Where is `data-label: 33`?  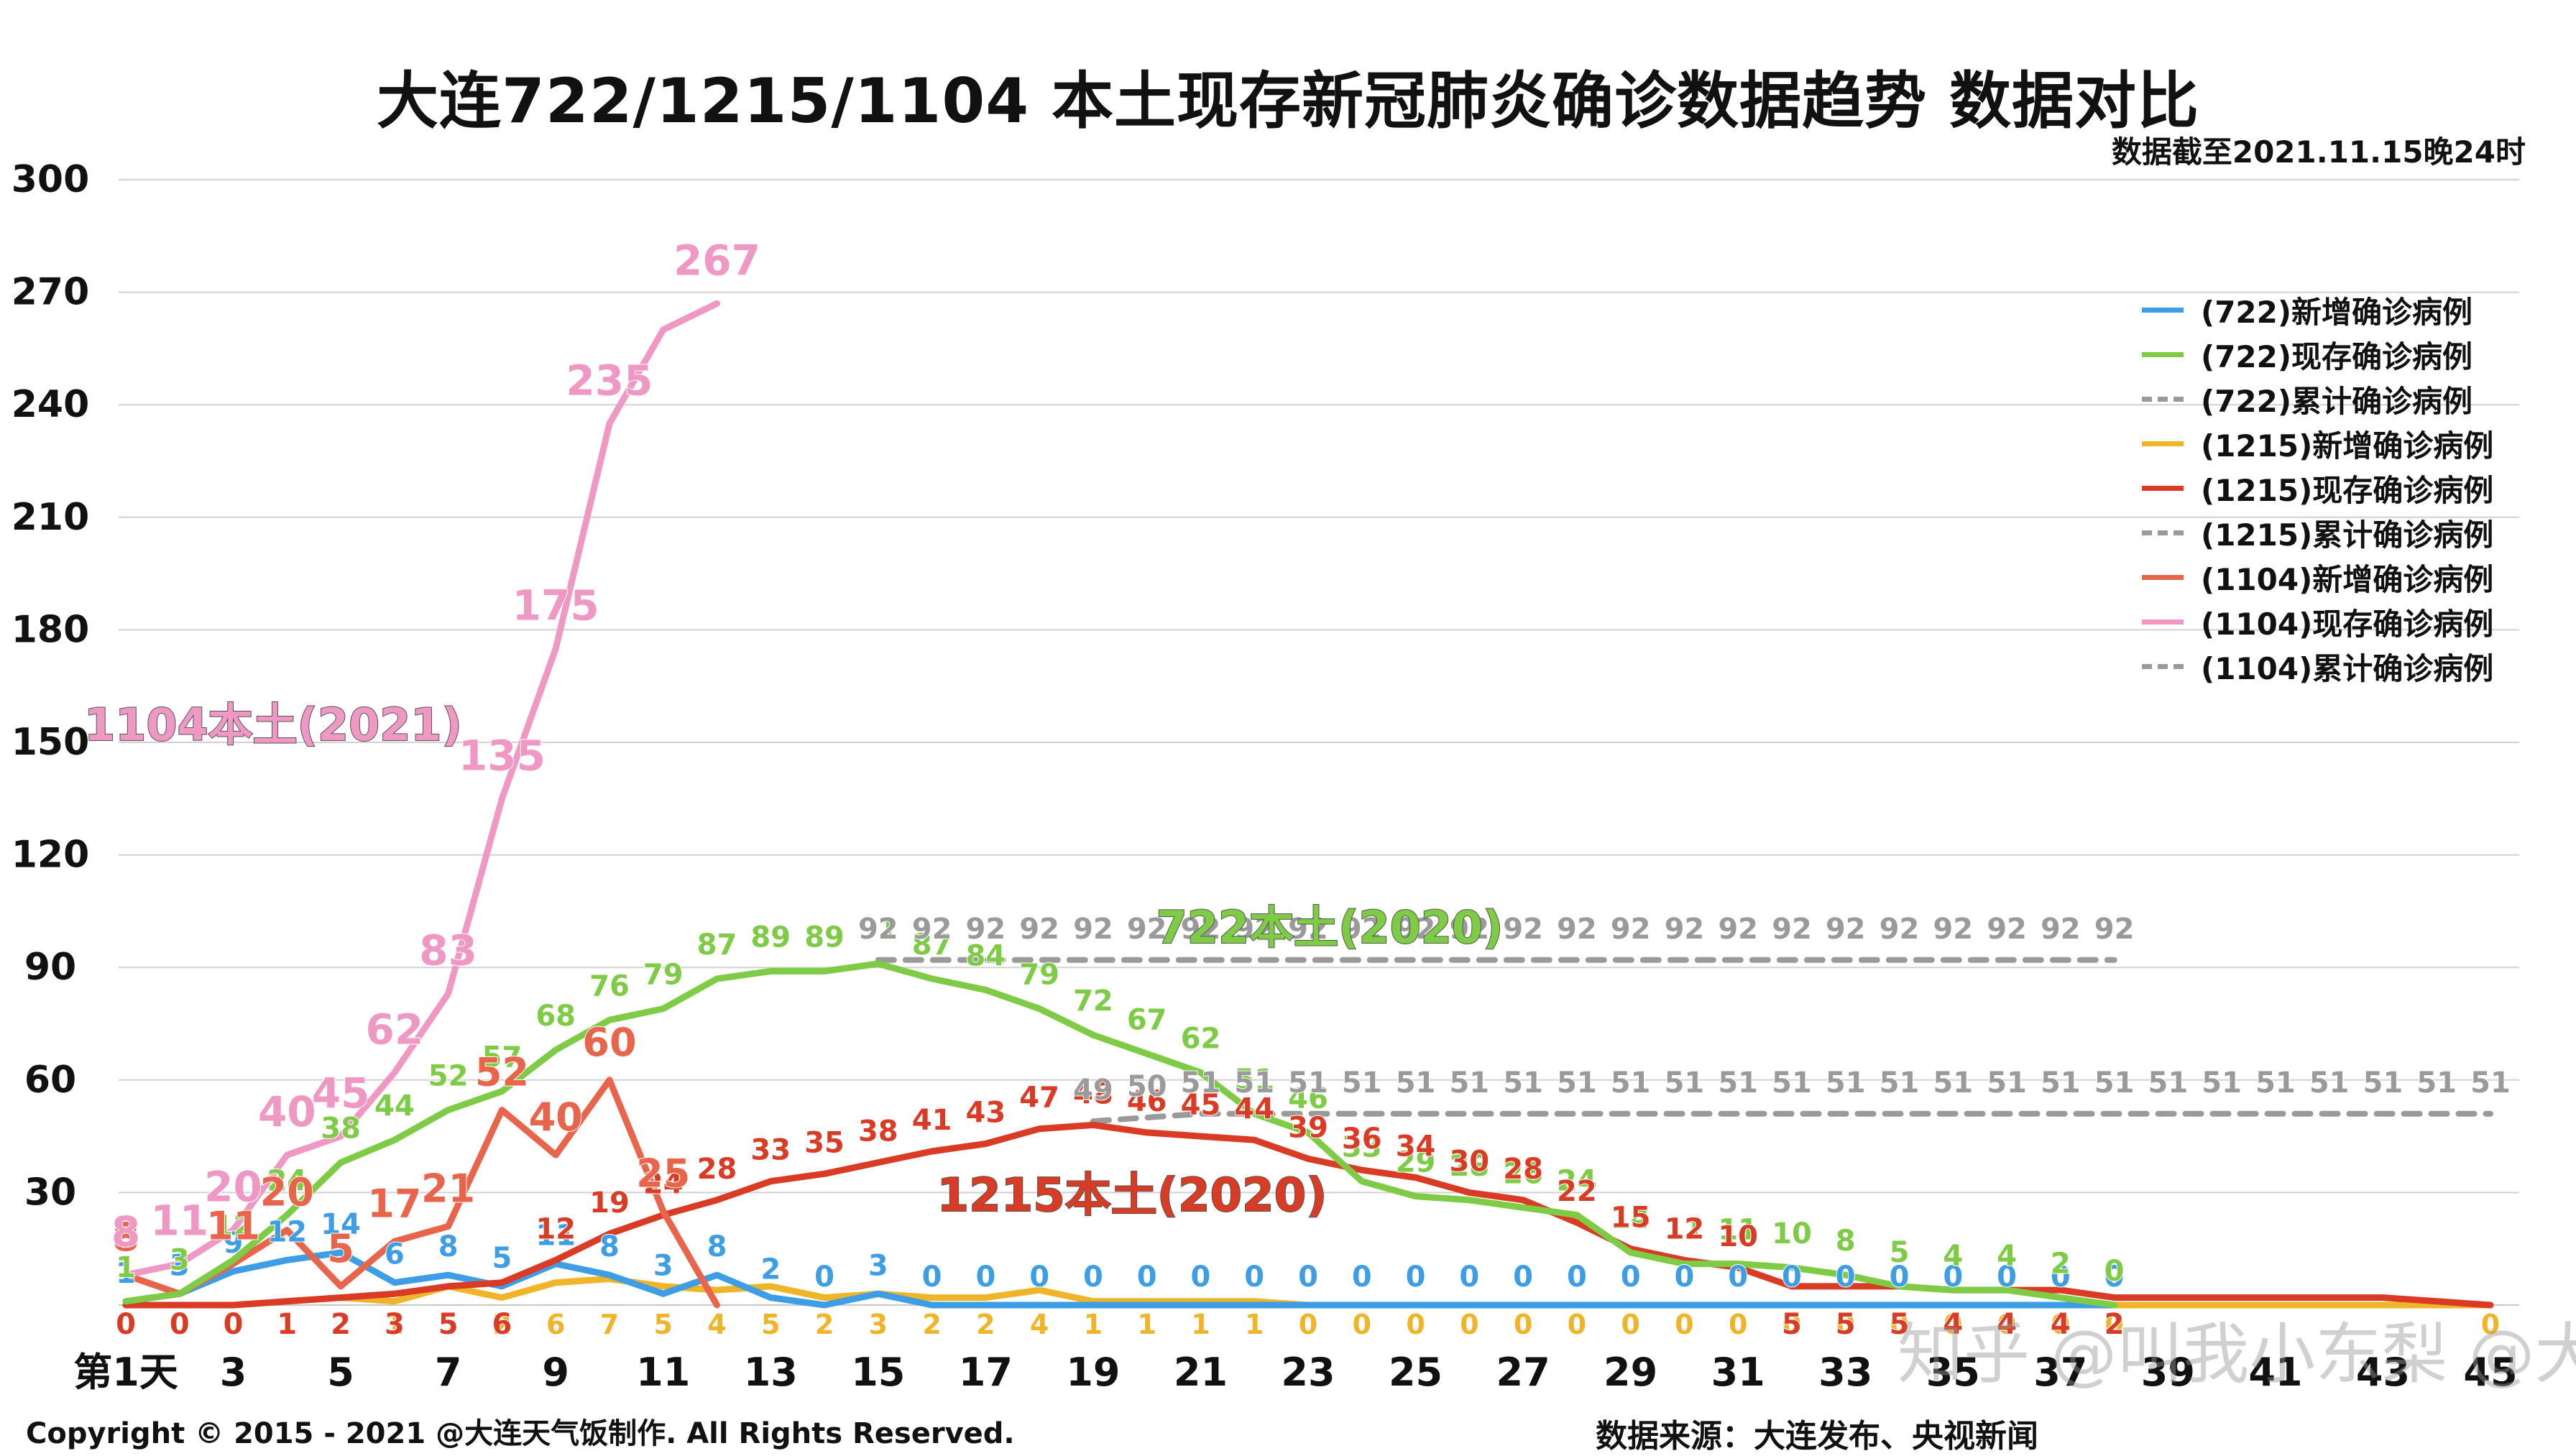
data-label: 33 is located at coordinates (770, 1150).